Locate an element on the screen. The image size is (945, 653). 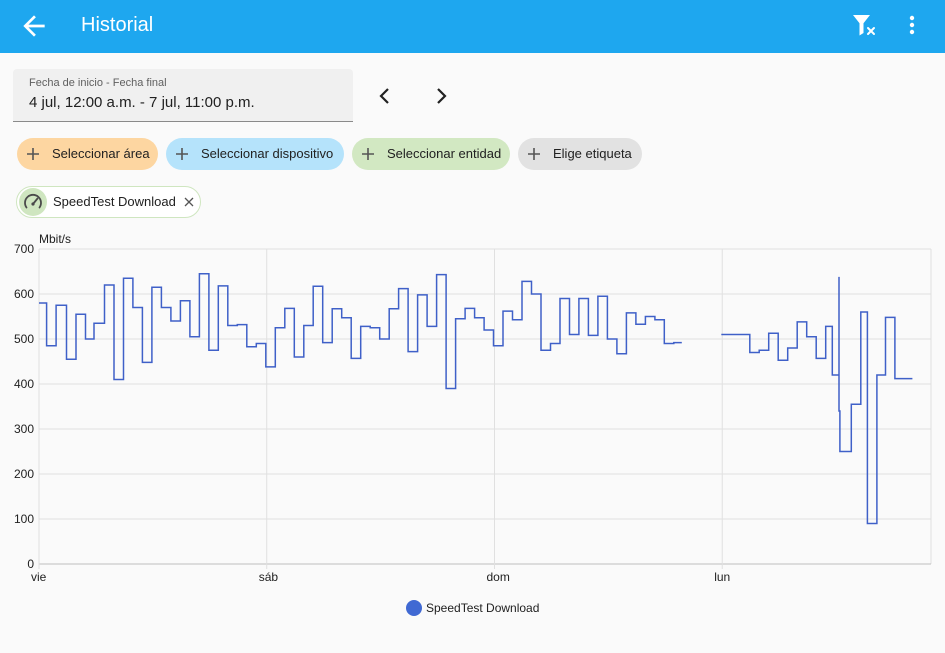
select-device-chip: Seleccionar dispositivo is located at coordinates (255, 154).